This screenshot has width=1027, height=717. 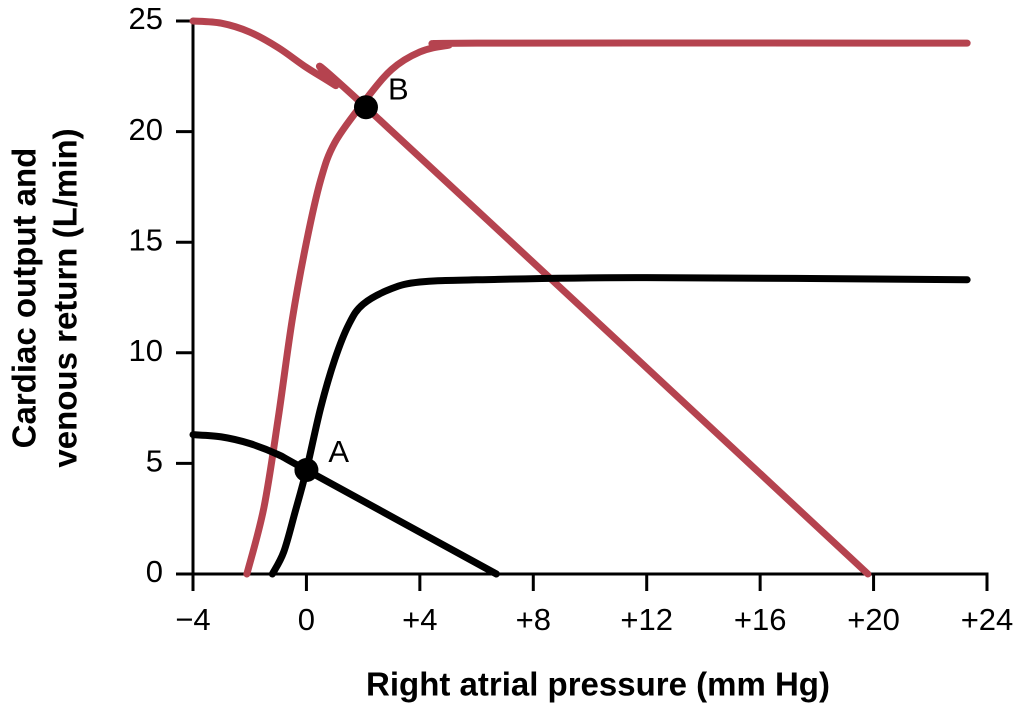 What do you see at coordinates (146, 239) in the screenshot?
I see `y-tick-label: 15` at bounding box center [146, 239].